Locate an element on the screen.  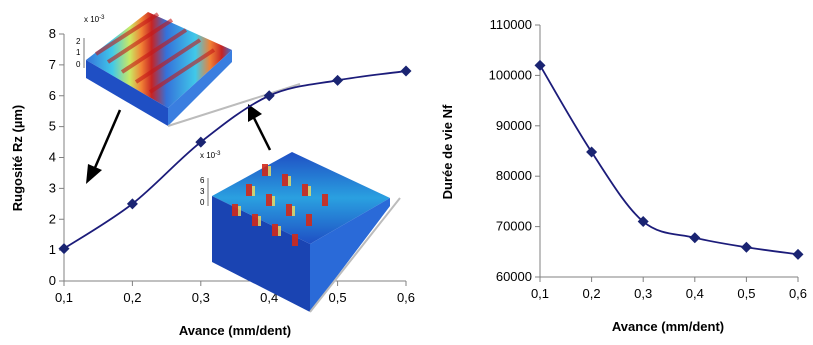
left-x-tick-label: 0,3 is located at coordinates (201, 297).